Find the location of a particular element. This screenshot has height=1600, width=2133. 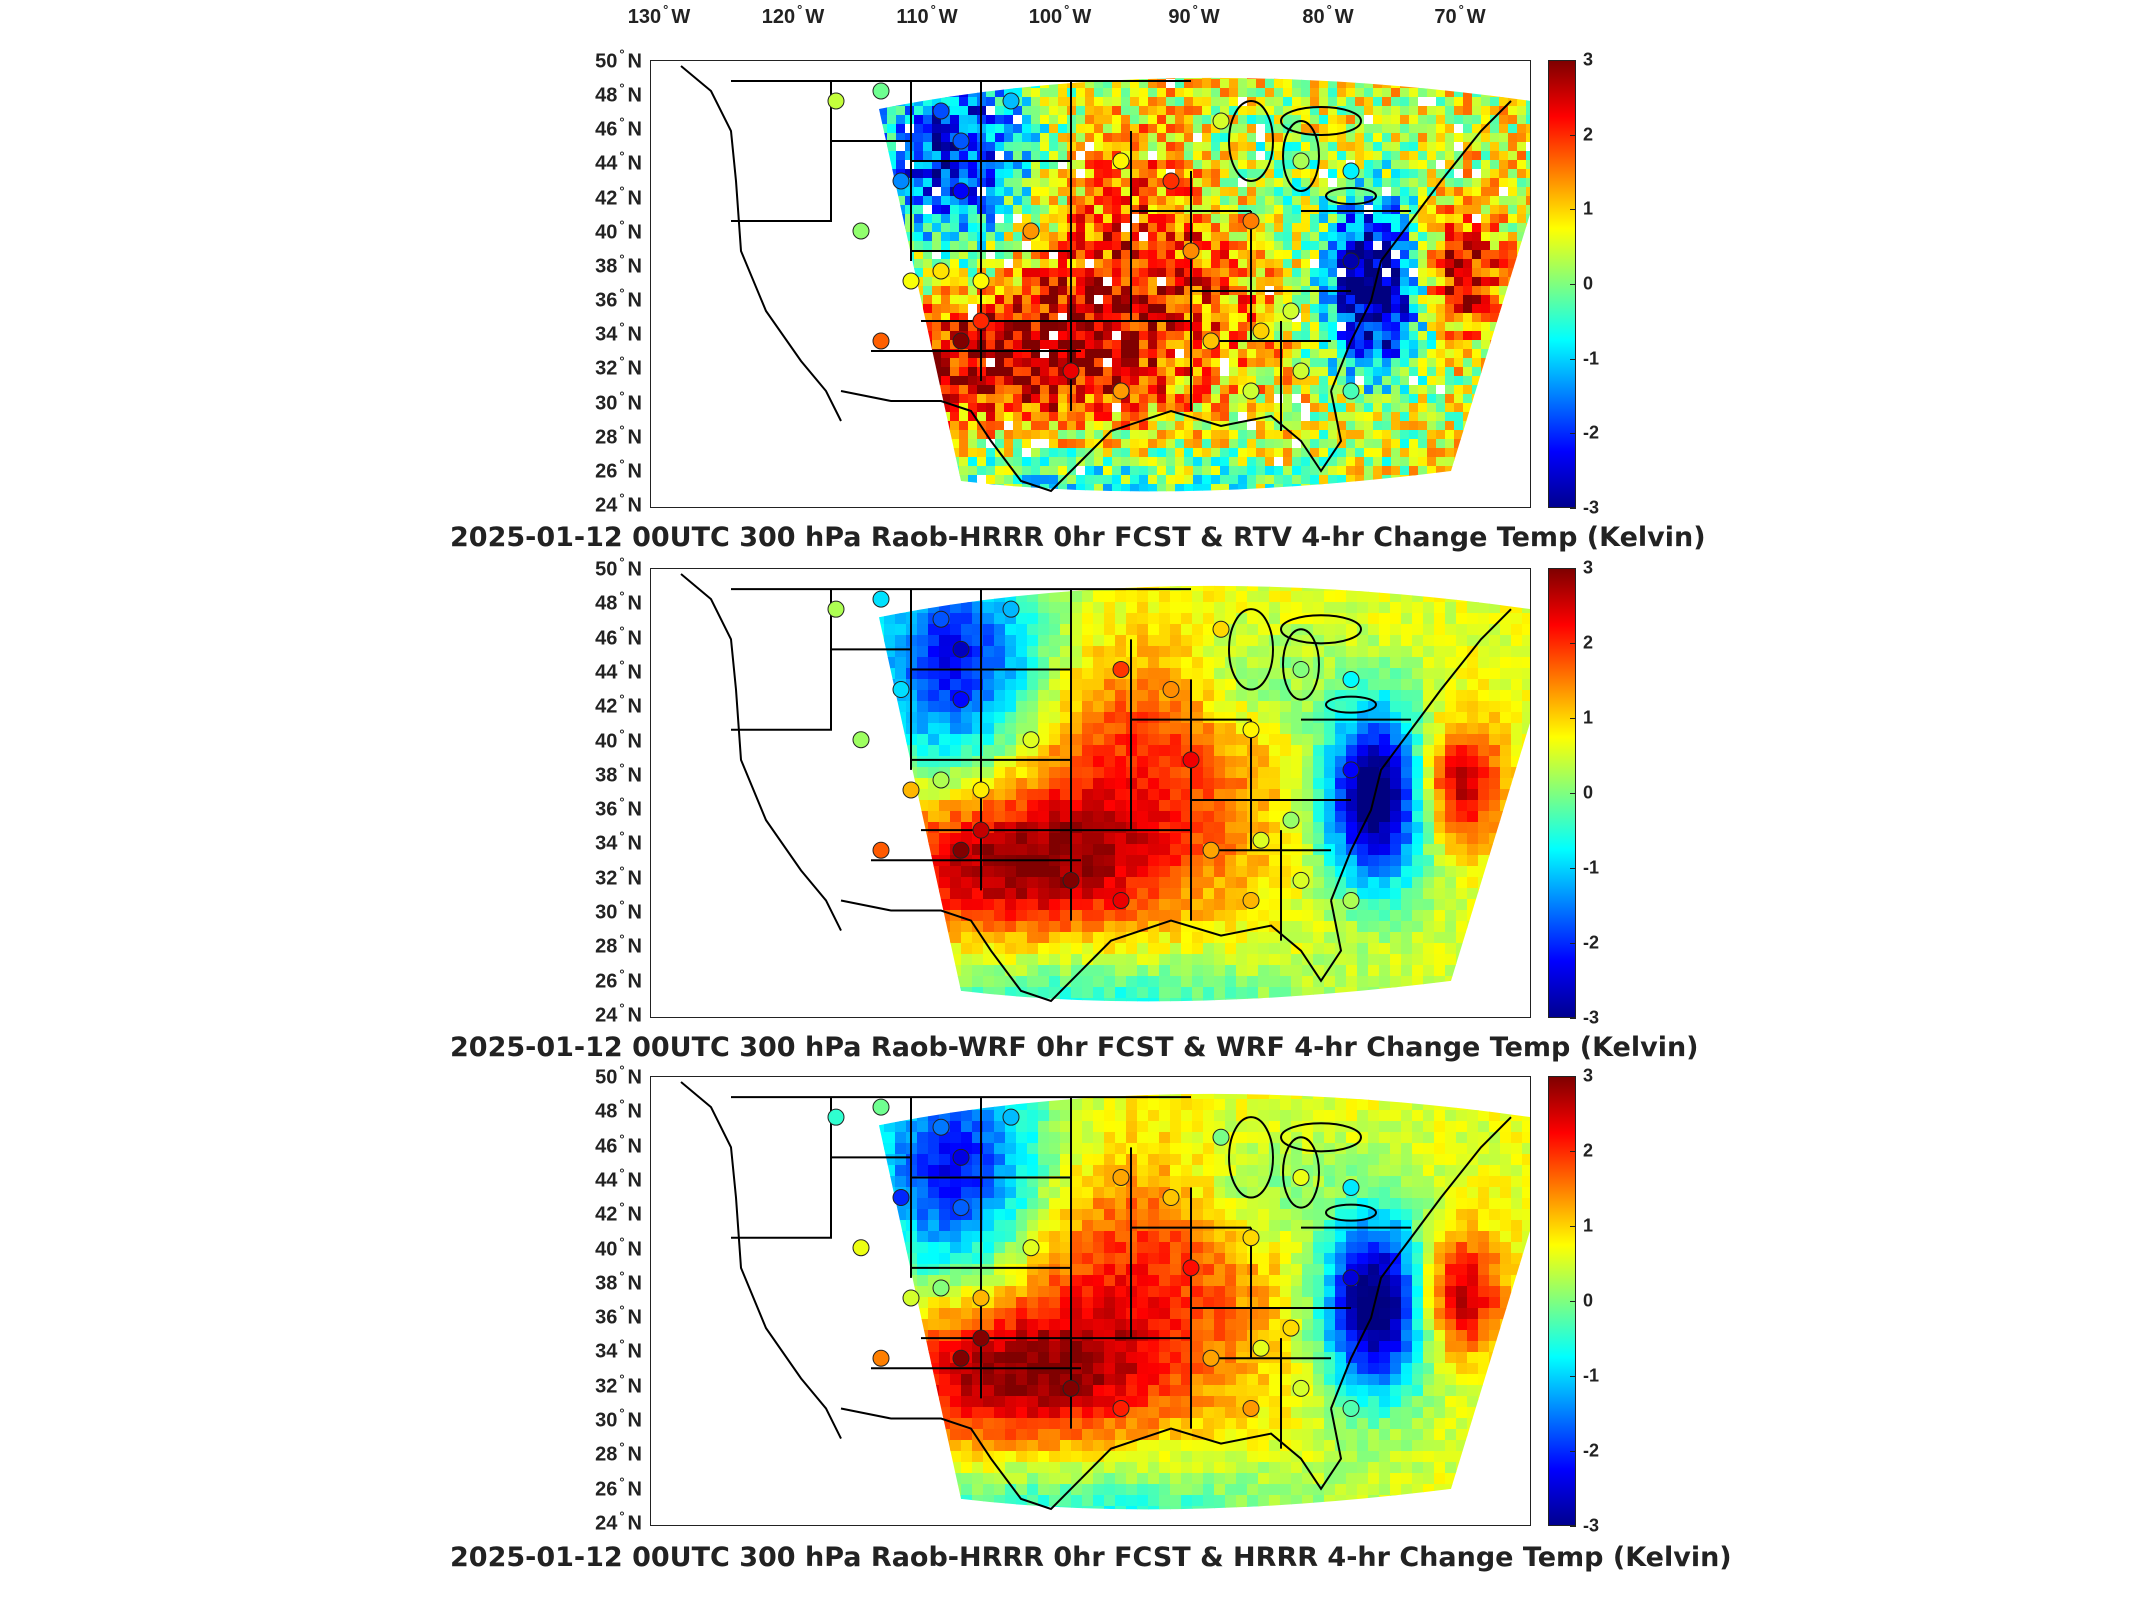

lon-tick: 110 ° W is located at coordinates (927, 15).